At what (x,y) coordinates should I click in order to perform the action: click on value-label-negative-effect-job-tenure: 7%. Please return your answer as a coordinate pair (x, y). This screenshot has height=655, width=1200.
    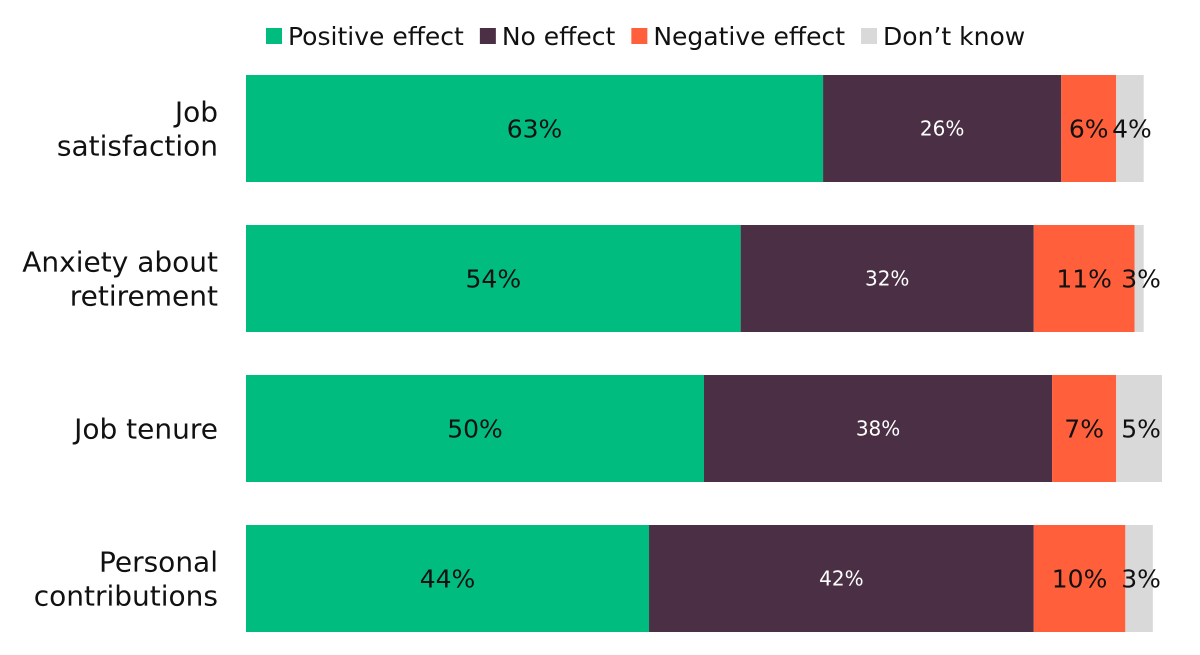
    Looking at the image, I should click on (1084, 429).